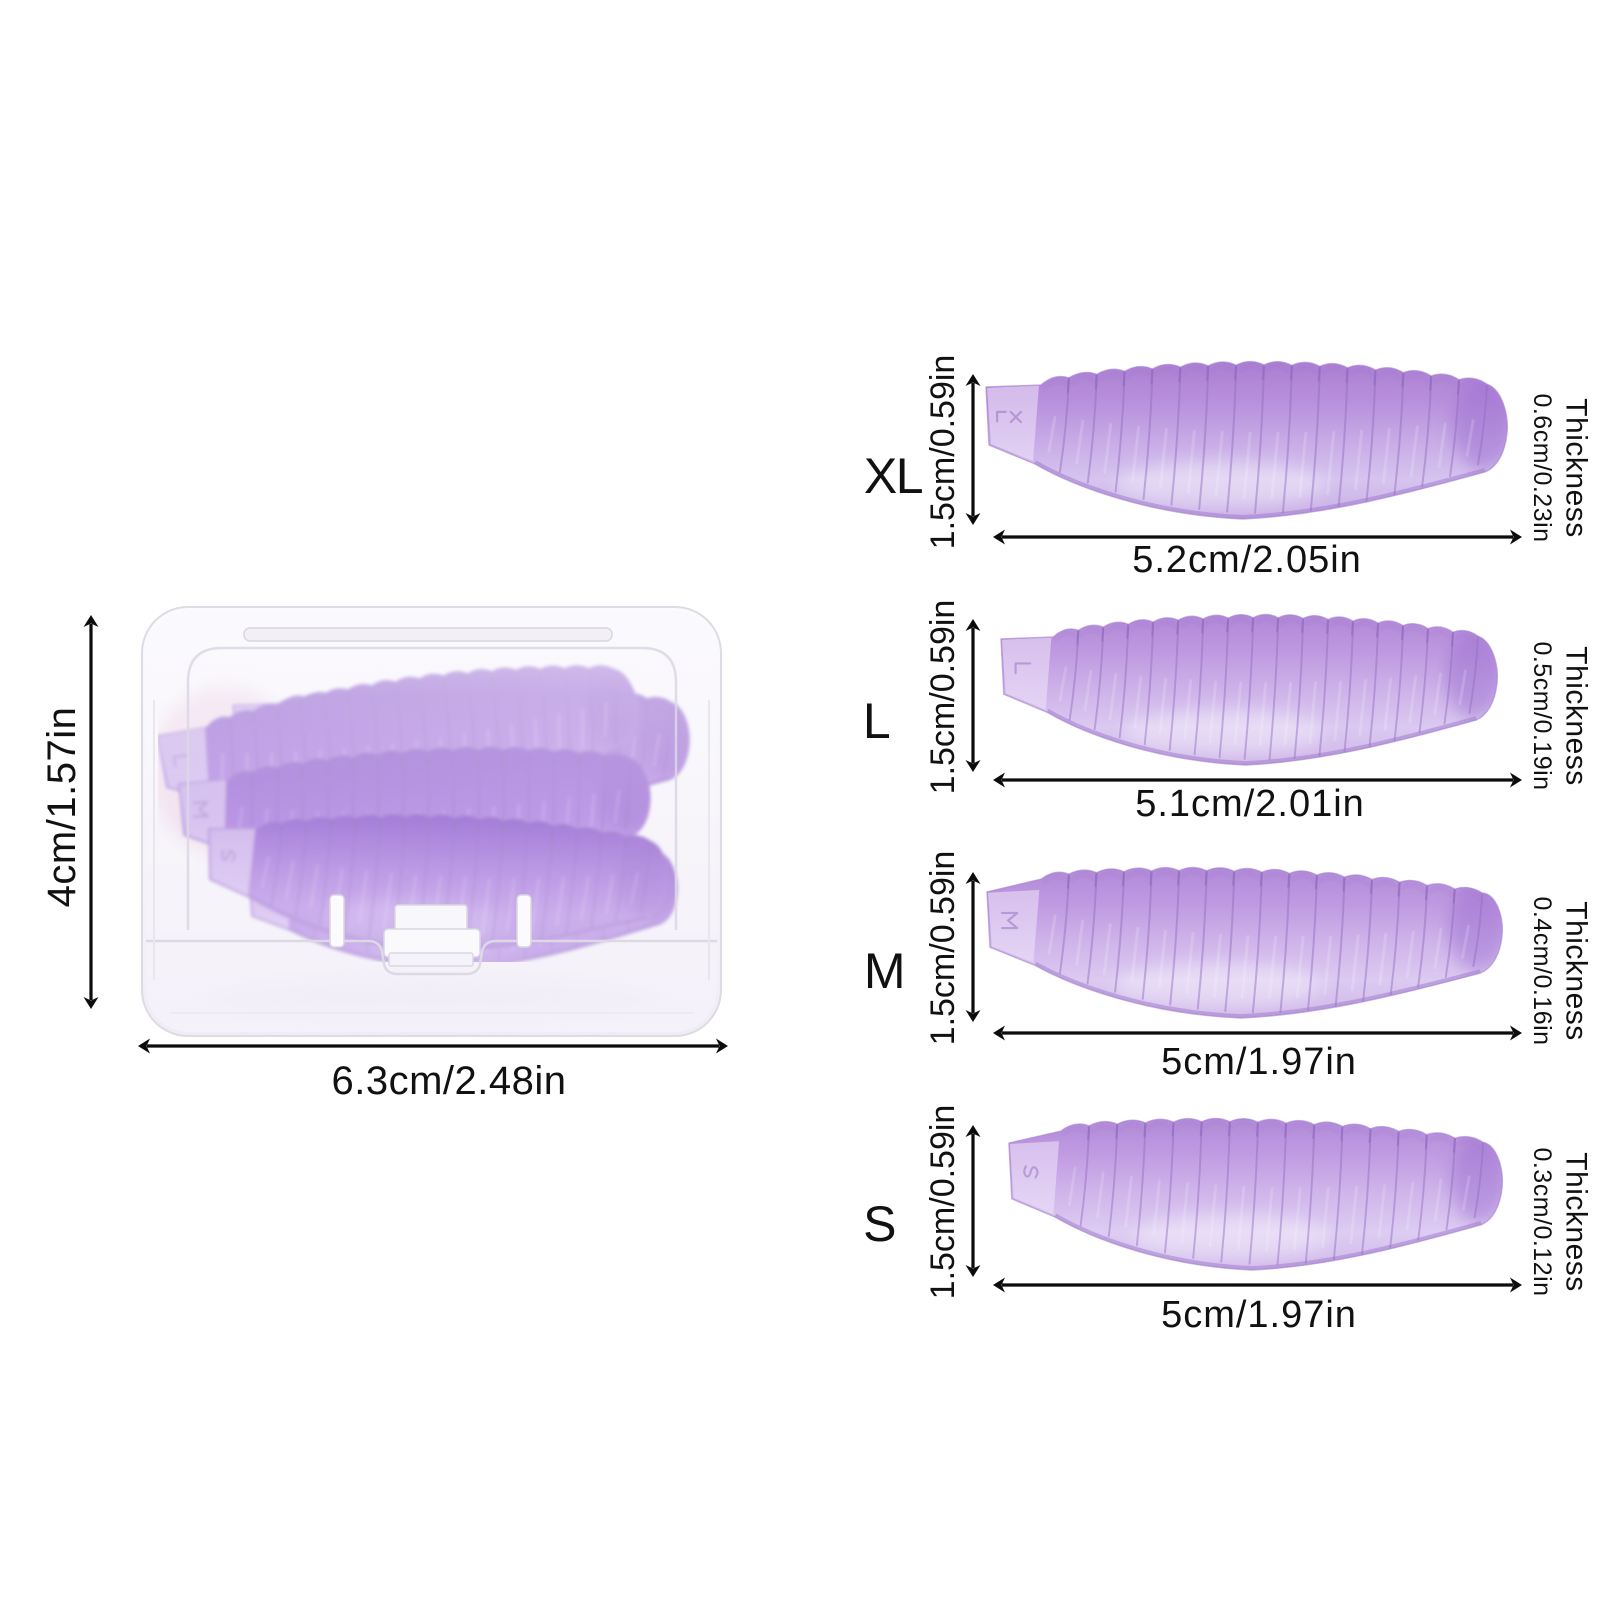 This screenshot has width=1600, height=1600. Describe the element at coordinates (876, 721) in the screenshot. I see `svg-text: L` at that location.